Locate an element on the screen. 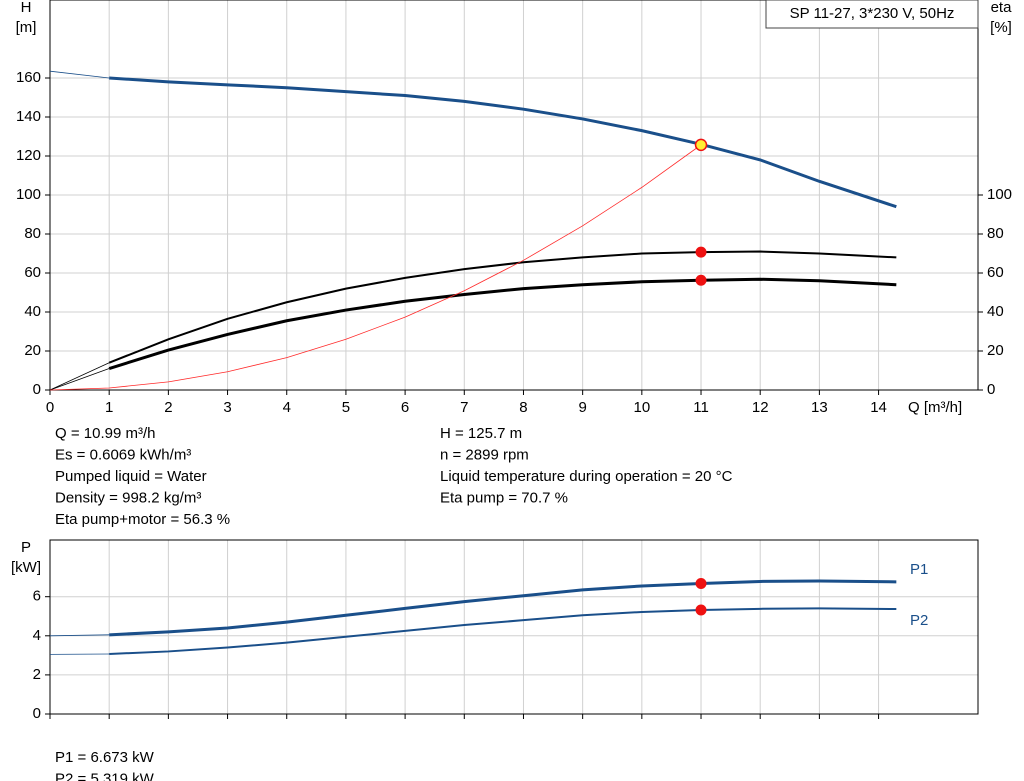 The image size is (1024, 781). y-tick-label: 120 is located at coordinates (28, 155).